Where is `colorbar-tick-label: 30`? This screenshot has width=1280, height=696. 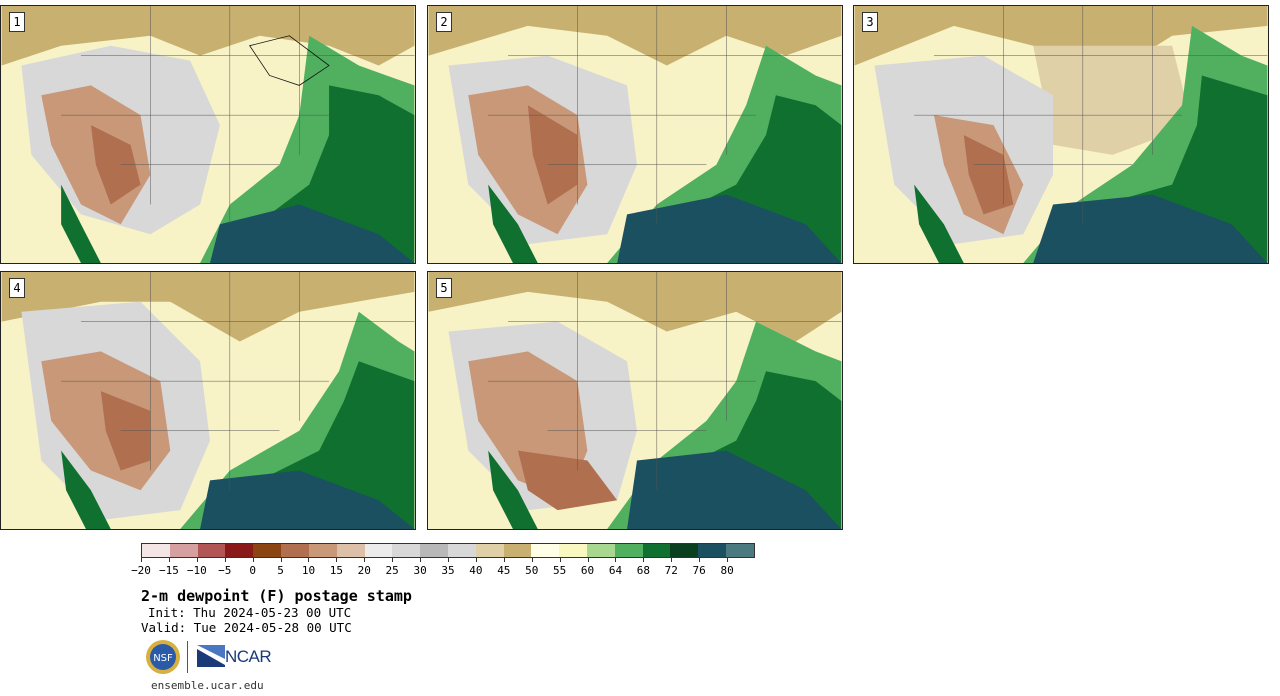 colorbar-tick-label: 30 is located at coordinates (420, 570).